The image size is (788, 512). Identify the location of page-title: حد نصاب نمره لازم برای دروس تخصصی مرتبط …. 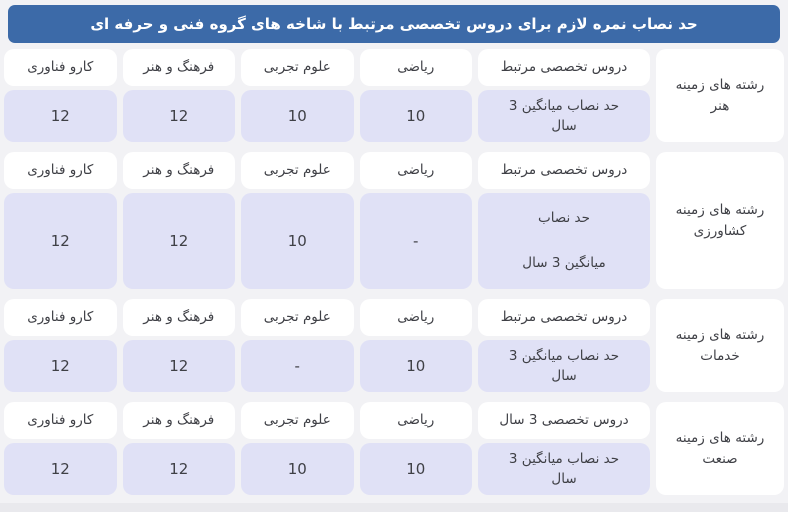
(394, 24).